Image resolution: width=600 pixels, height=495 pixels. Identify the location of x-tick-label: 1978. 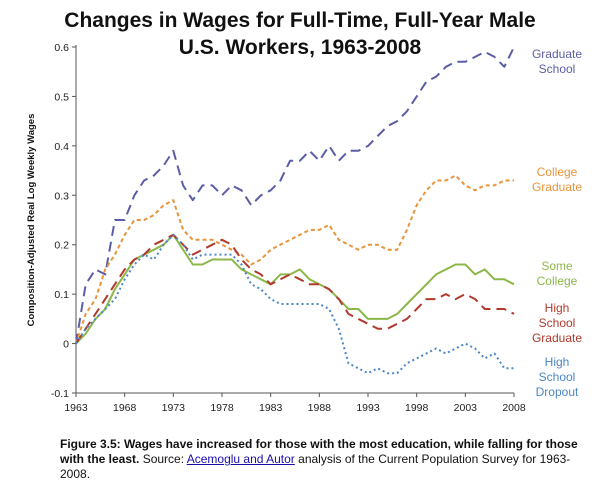
(222, 408).